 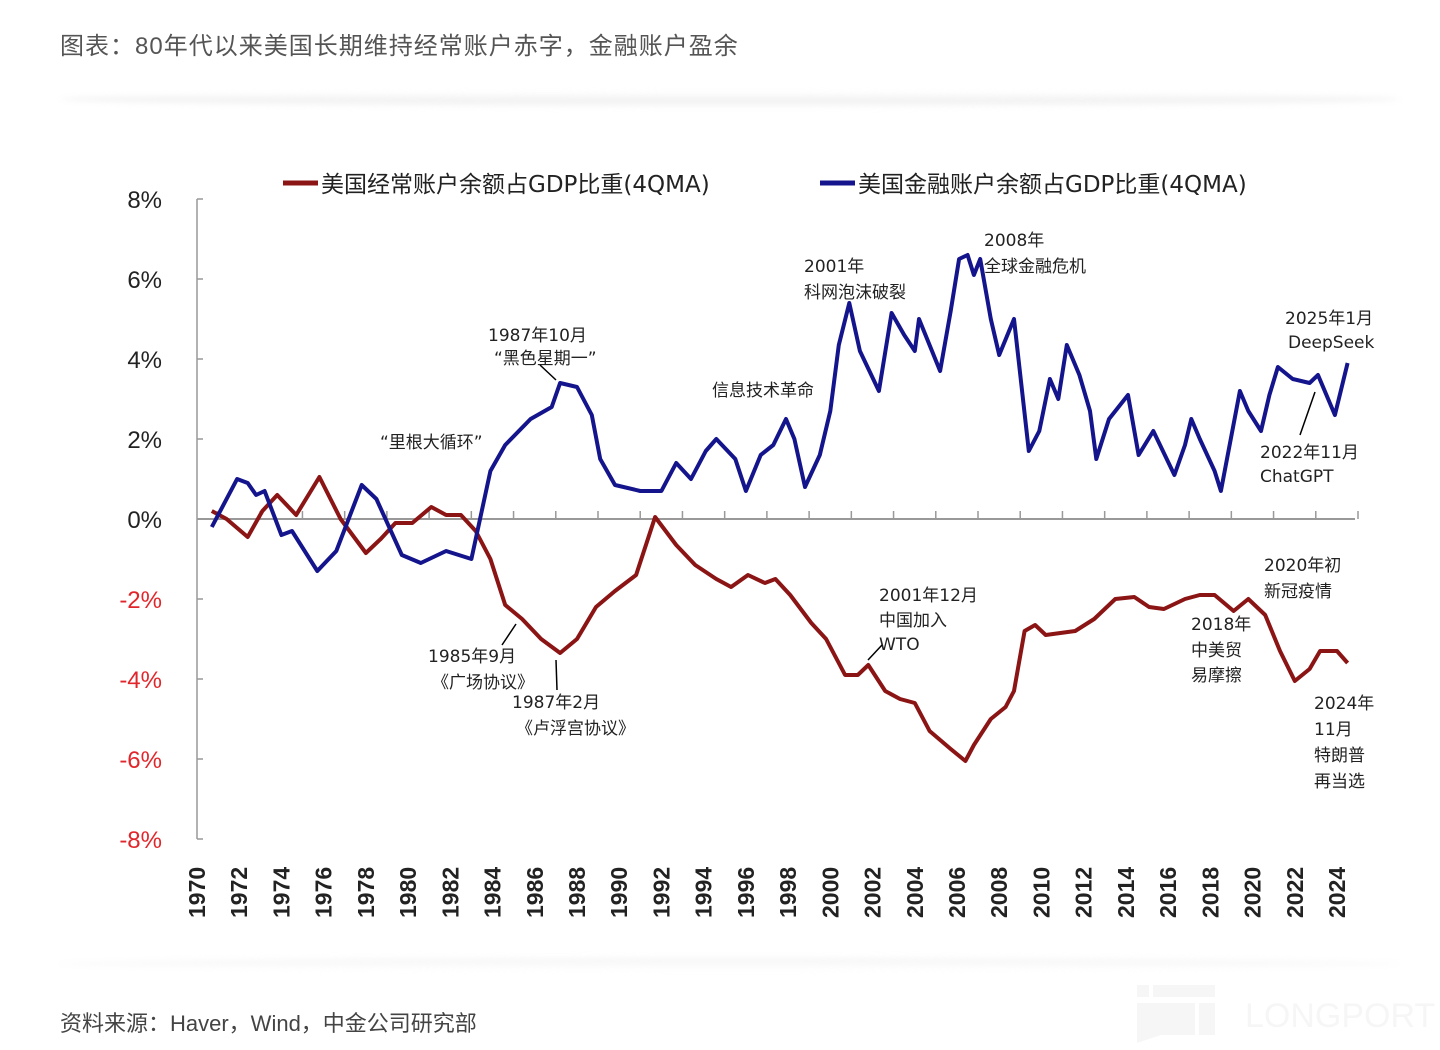 I want to click on legend-label-financial-account: 美国金融账户余额占GDP比重(4QMA), so click(x=1052, y=185).